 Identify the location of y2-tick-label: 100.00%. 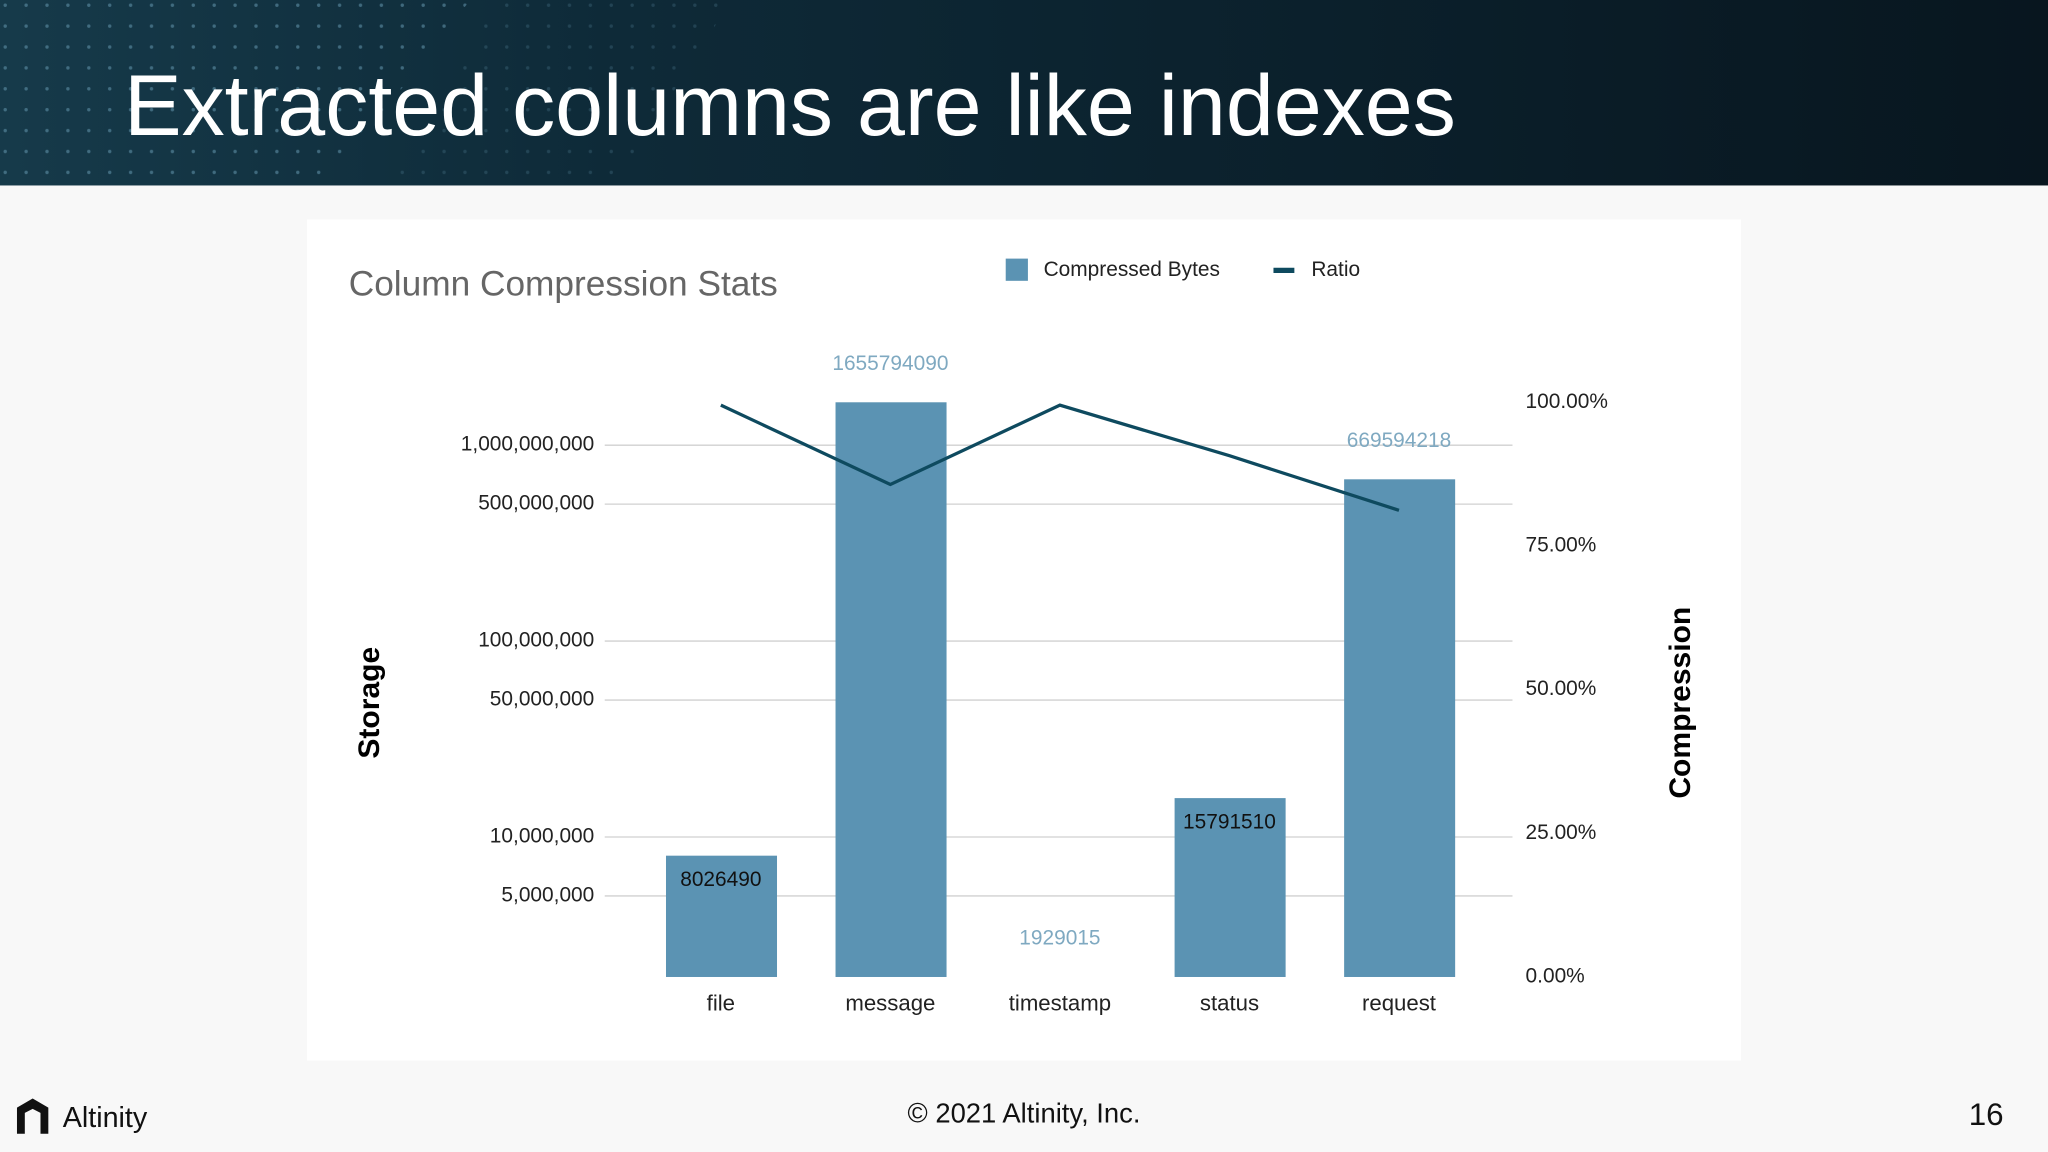
(1567, 401).